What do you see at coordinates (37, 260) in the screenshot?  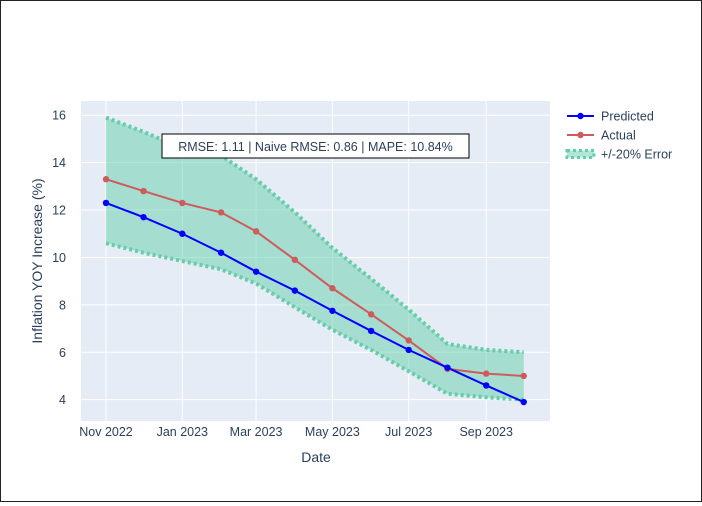 I see `y-axis-title: Inflation YOY Increase (%)` at bounding box center [37, 260].